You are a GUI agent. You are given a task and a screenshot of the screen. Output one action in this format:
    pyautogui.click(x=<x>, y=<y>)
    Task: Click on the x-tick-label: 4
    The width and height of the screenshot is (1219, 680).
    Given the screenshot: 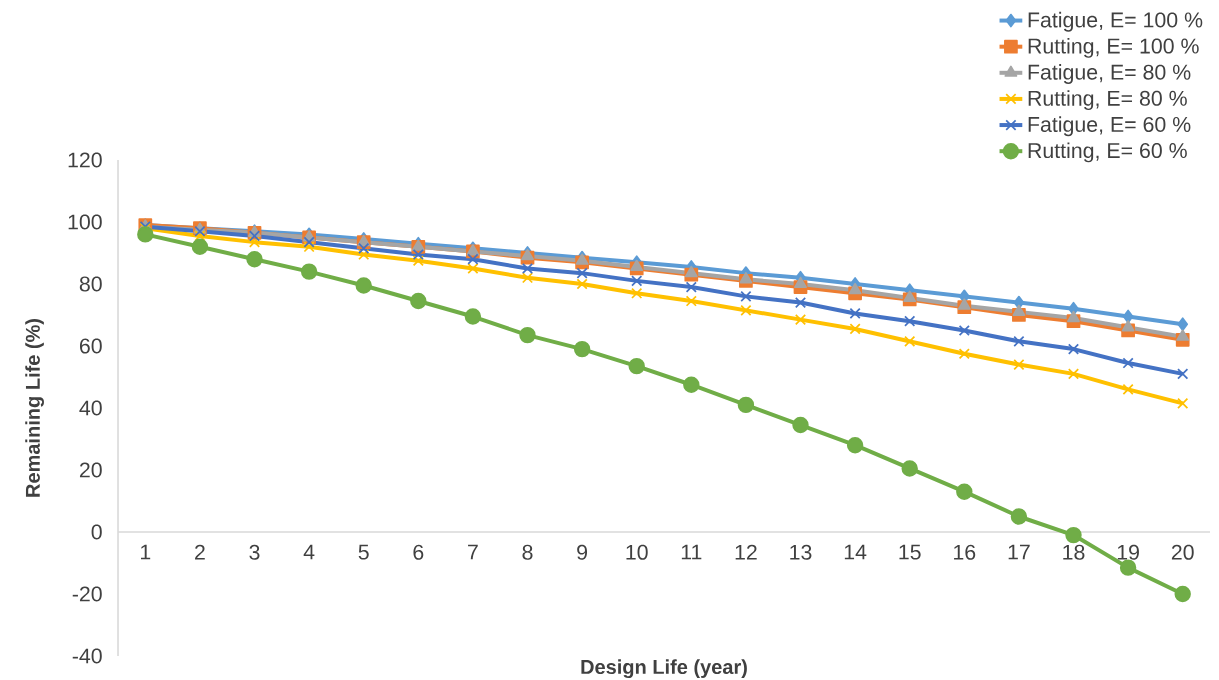 What is the action you would take?
    pyautogui.click(x=309, y=552)
    